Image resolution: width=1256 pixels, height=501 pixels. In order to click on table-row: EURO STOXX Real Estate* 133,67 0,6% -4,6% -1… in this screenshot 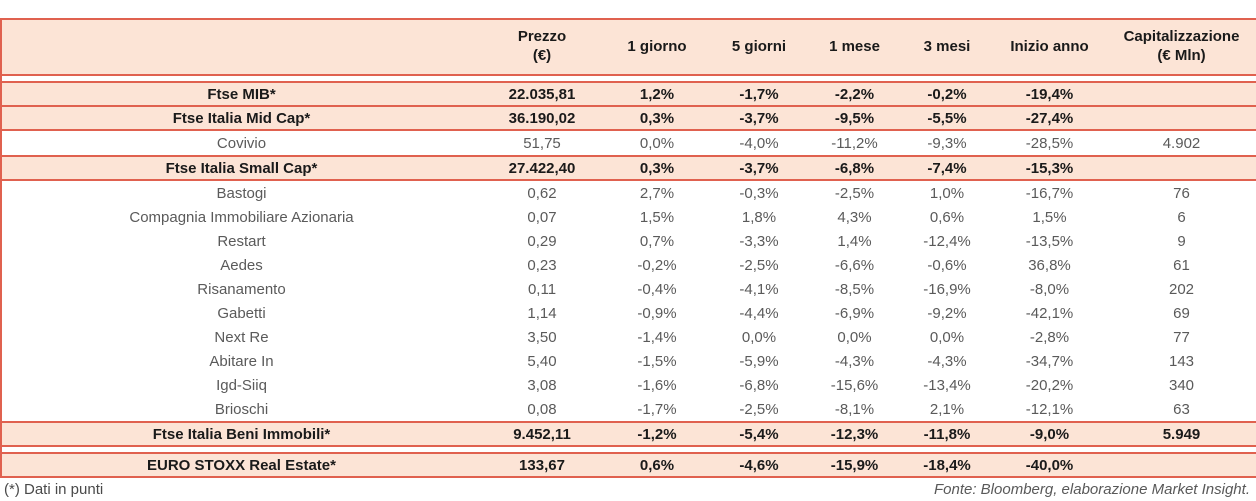, I will do `click(628, 465)`.